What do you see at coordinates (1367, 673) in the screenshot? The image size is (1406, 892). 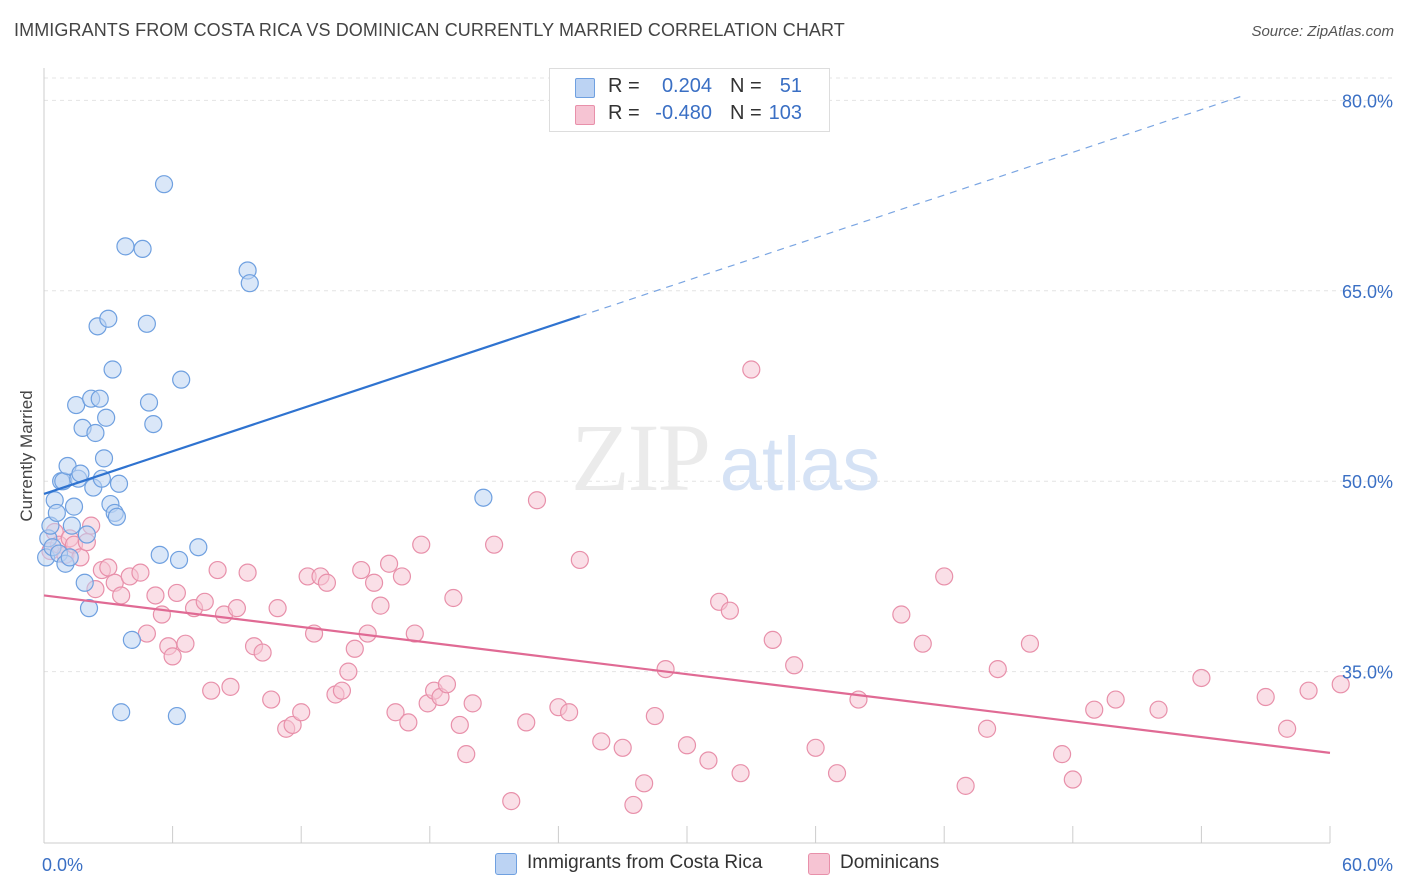 I see `y-tick-label: 35.0%` at bounding box center [1367, 673].